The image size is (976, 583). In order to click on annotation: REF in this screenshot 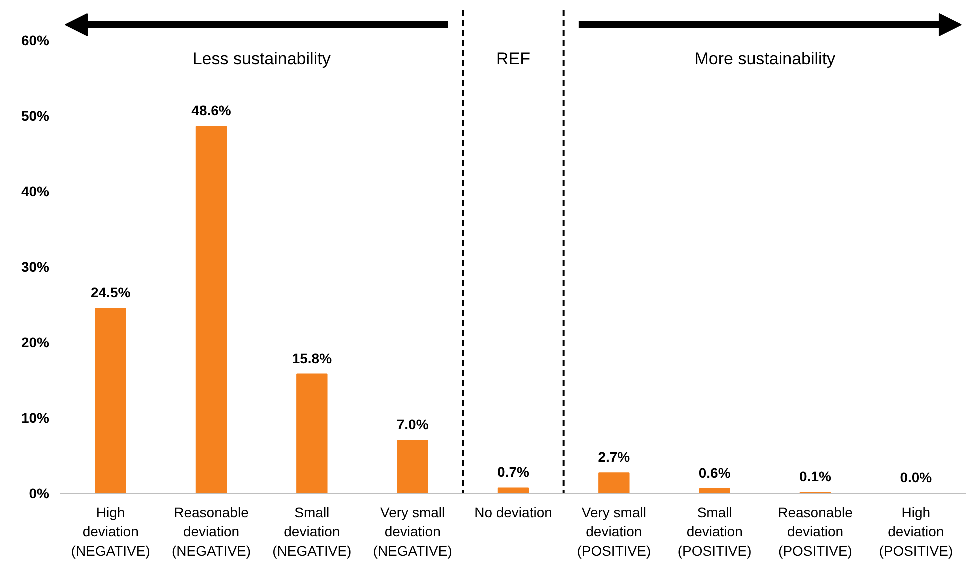, I will do `click(513, 58)`.